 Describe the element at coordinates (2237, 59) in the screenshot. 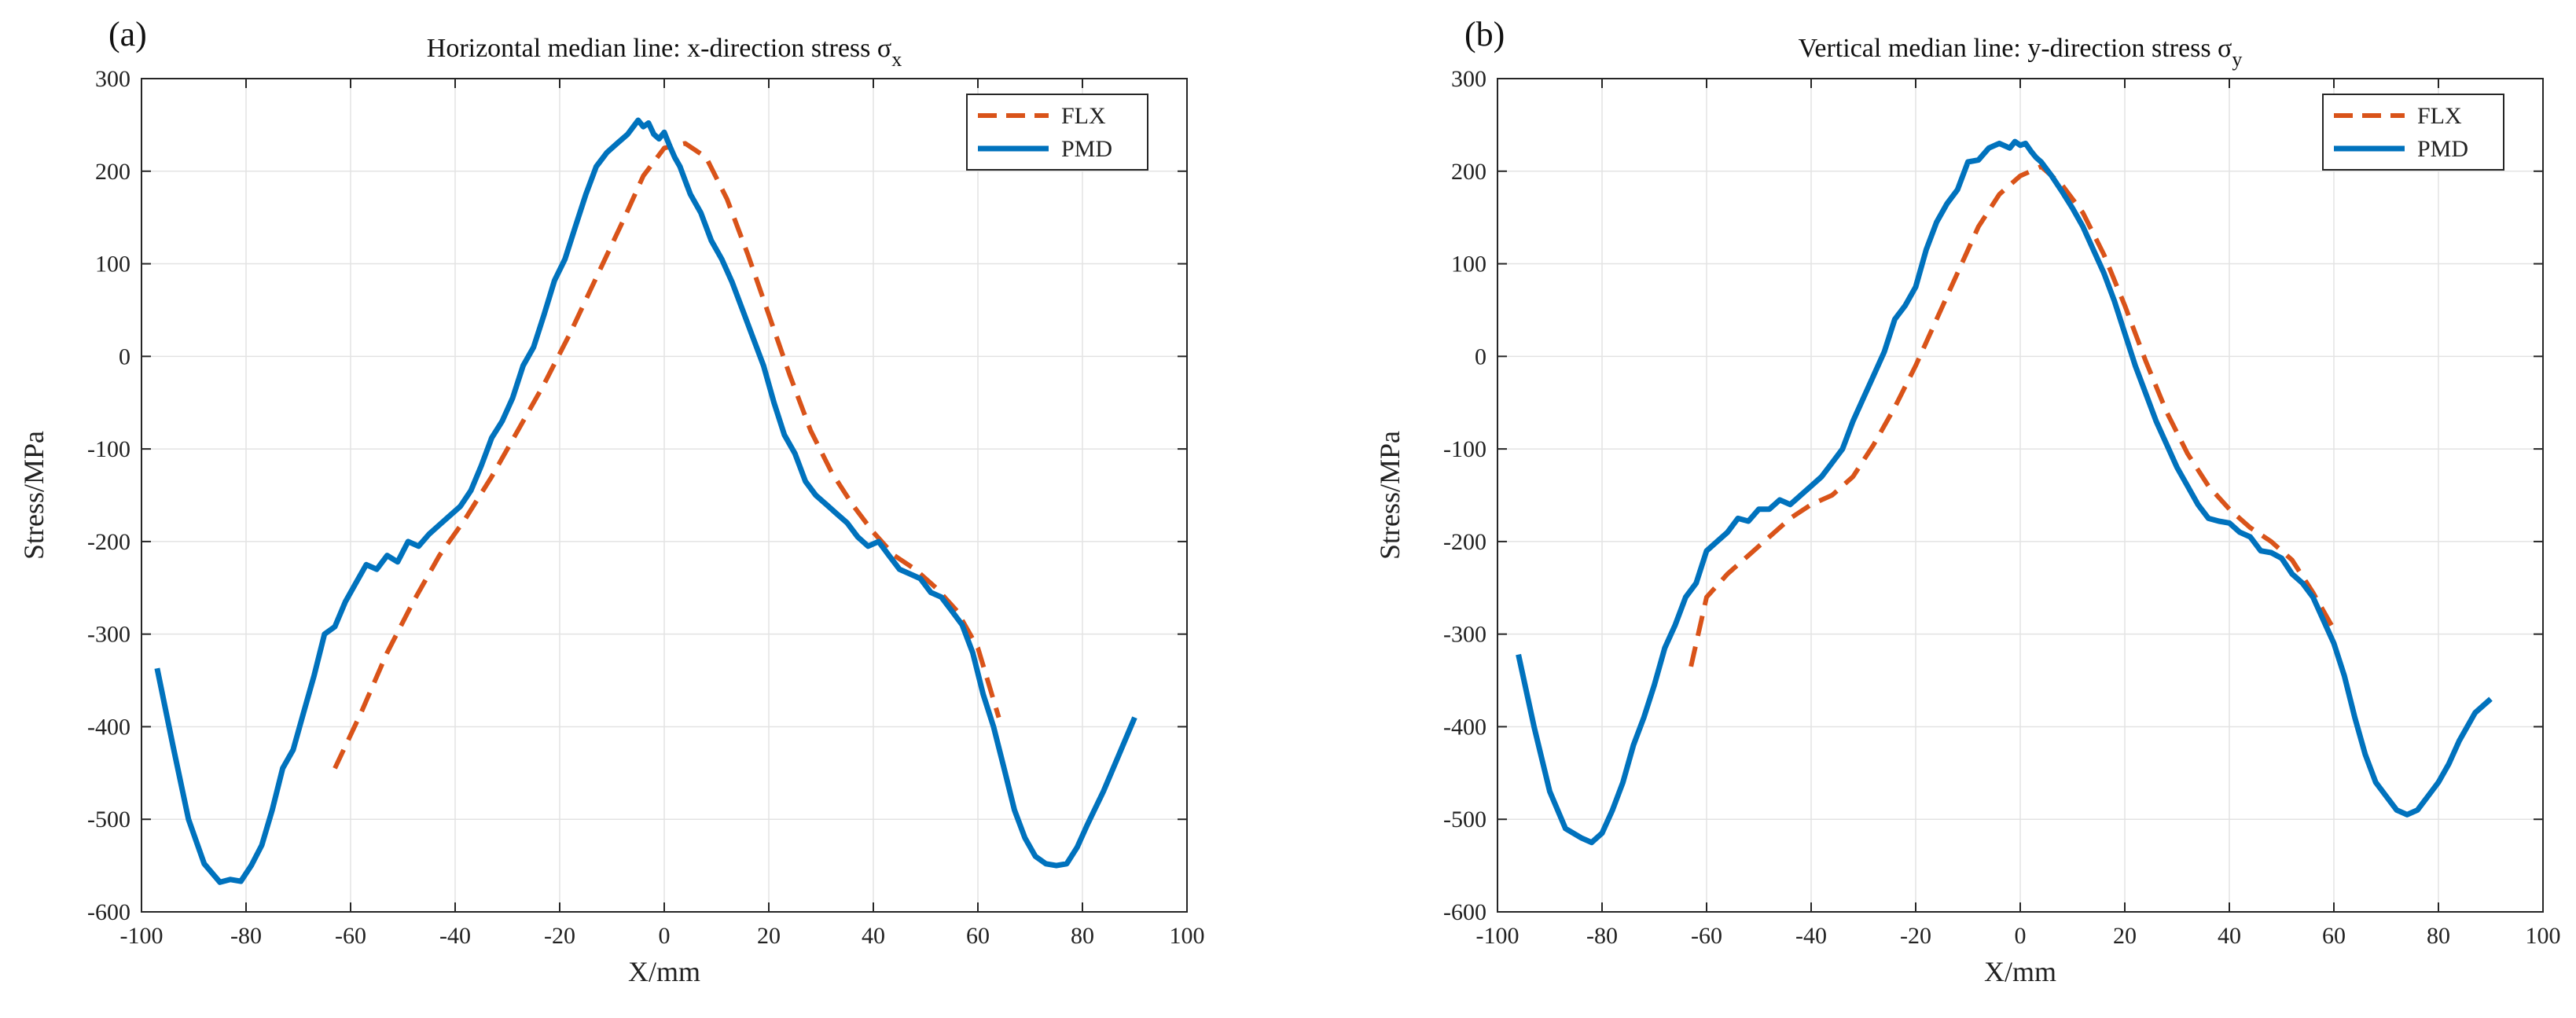

I see `chart-title-b-subscript: y` at that location.